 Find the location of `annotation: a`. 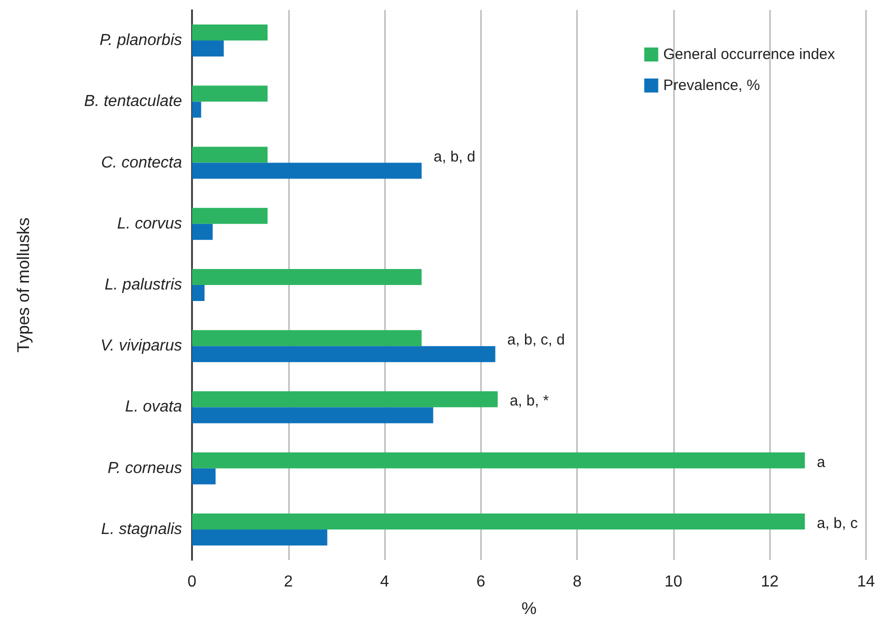

annotation: a is located at coordinates (821, 462).